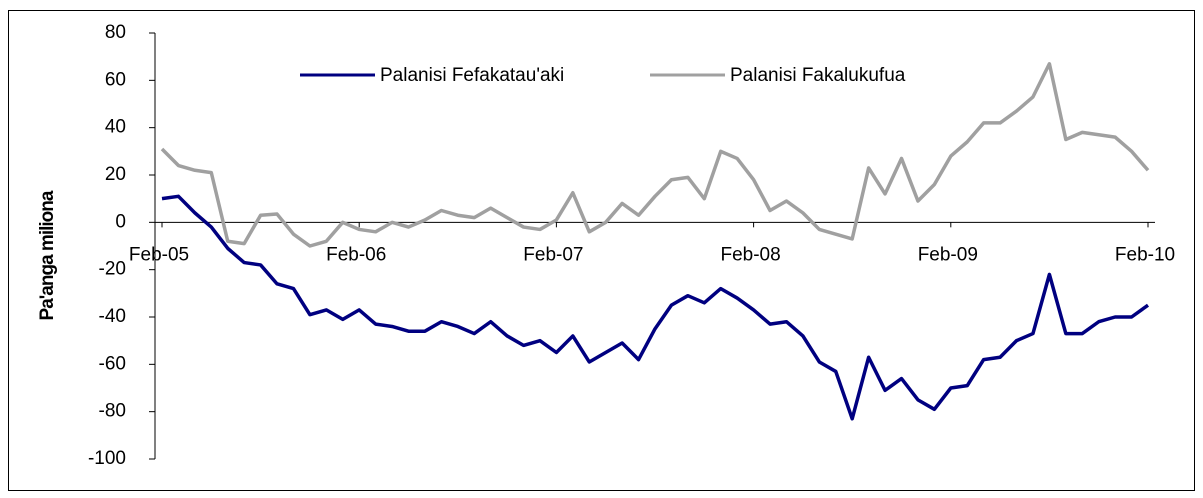  What do you see at coordinates (750, 254) in the screenshot?
I see `x-tick-label: Feb-08` at bounding box center [750, 254].